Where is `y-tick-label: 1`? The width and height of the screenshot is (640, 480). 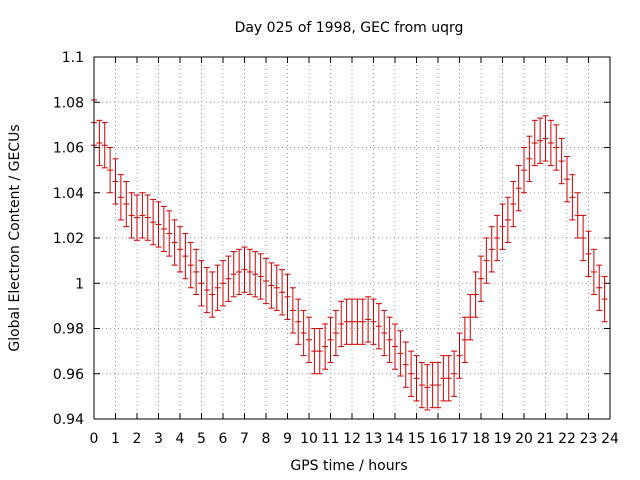
y-tick-label: 1 is located at coordinates (79, 284).